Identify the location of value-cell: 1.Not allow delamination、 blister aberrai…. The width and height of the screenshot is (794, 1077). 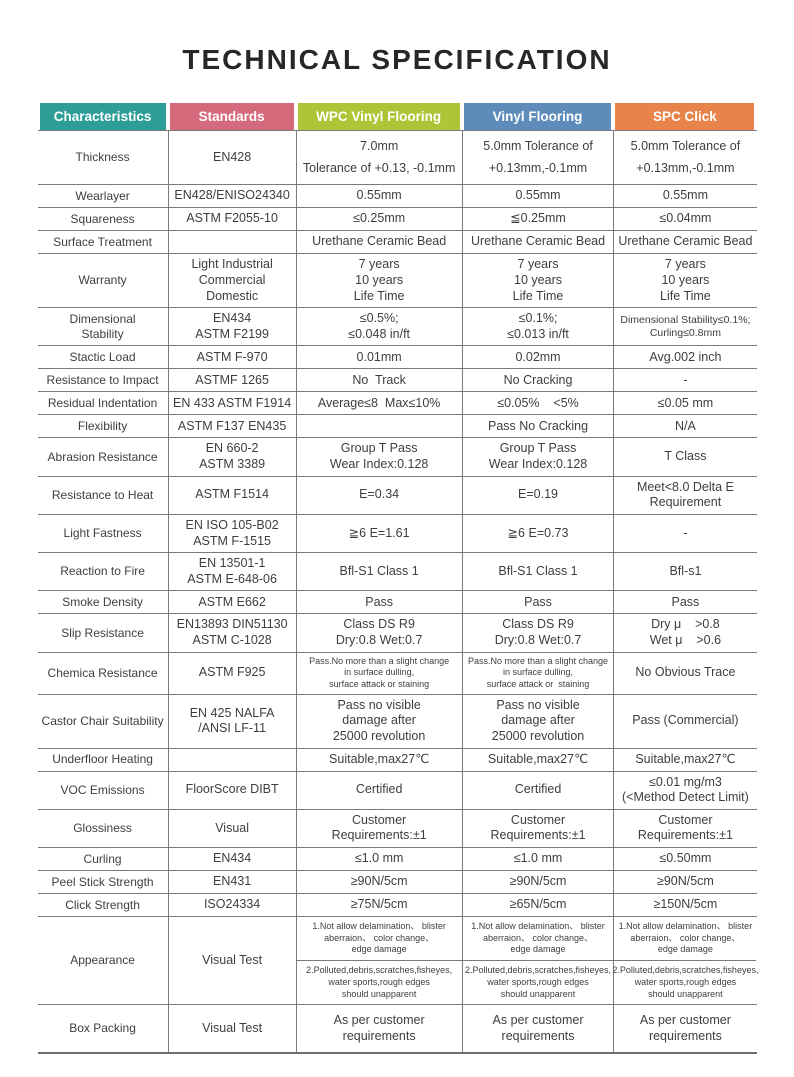
(537, 961).